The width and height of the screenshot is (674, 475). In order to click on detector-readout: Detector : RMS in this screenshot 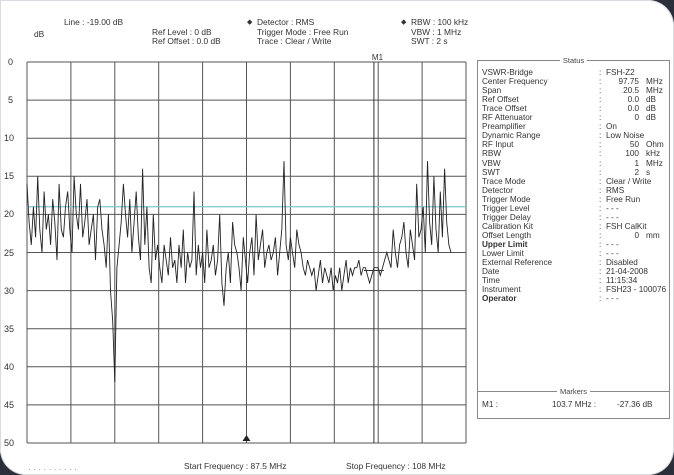, I will do `click(286, 22)`.